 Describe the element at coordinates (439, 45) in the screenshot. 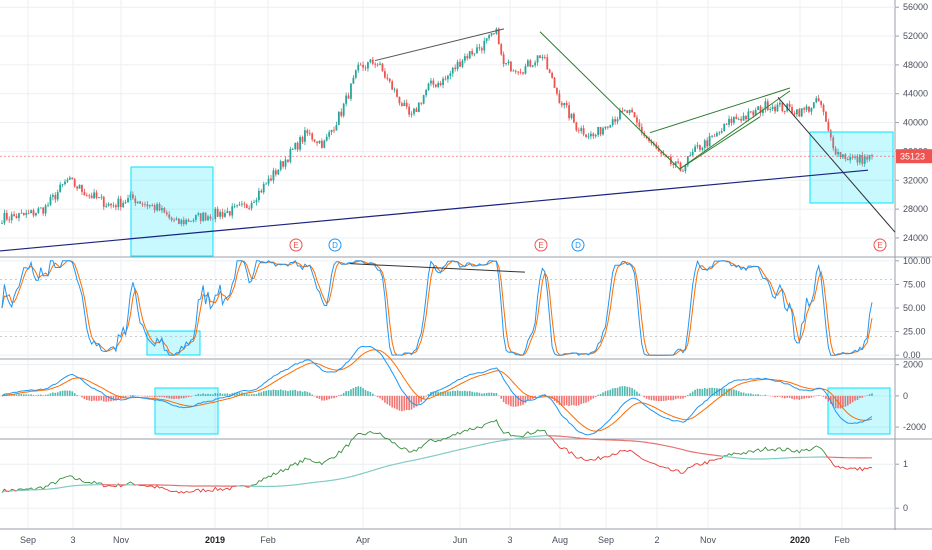

I see `resistance-trendline` at that location.